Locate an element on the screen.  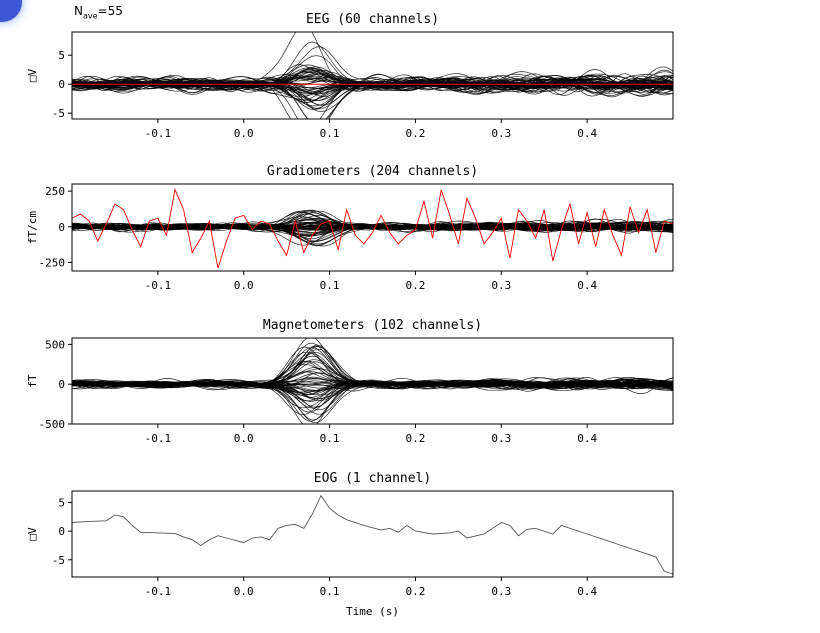
y-axis-label: fT is located at coordinates (32, 381).